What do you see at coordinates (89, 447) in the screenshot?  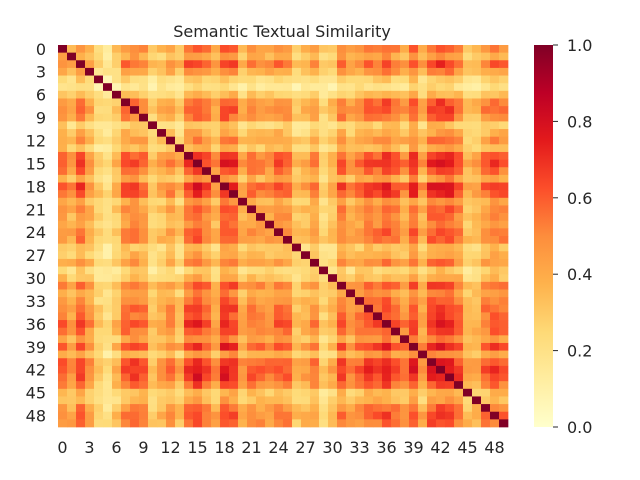 I see `x-tick-label: 3` at bounding box center [89, 447].